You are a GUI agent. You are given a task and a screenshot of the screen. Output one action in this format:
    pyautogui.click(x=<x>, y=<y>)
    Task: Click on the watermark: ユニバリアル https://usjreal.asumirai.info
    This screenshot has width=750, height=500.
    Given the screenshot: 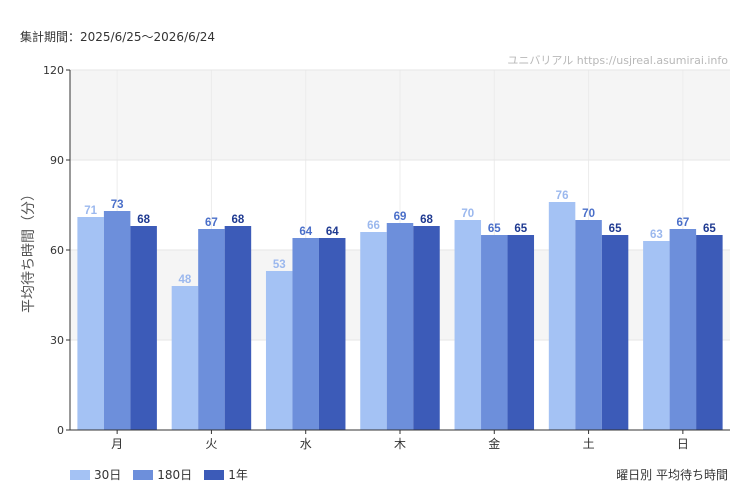 What is the action you would take?
    pyautogui.click(x=617, y=60)
    